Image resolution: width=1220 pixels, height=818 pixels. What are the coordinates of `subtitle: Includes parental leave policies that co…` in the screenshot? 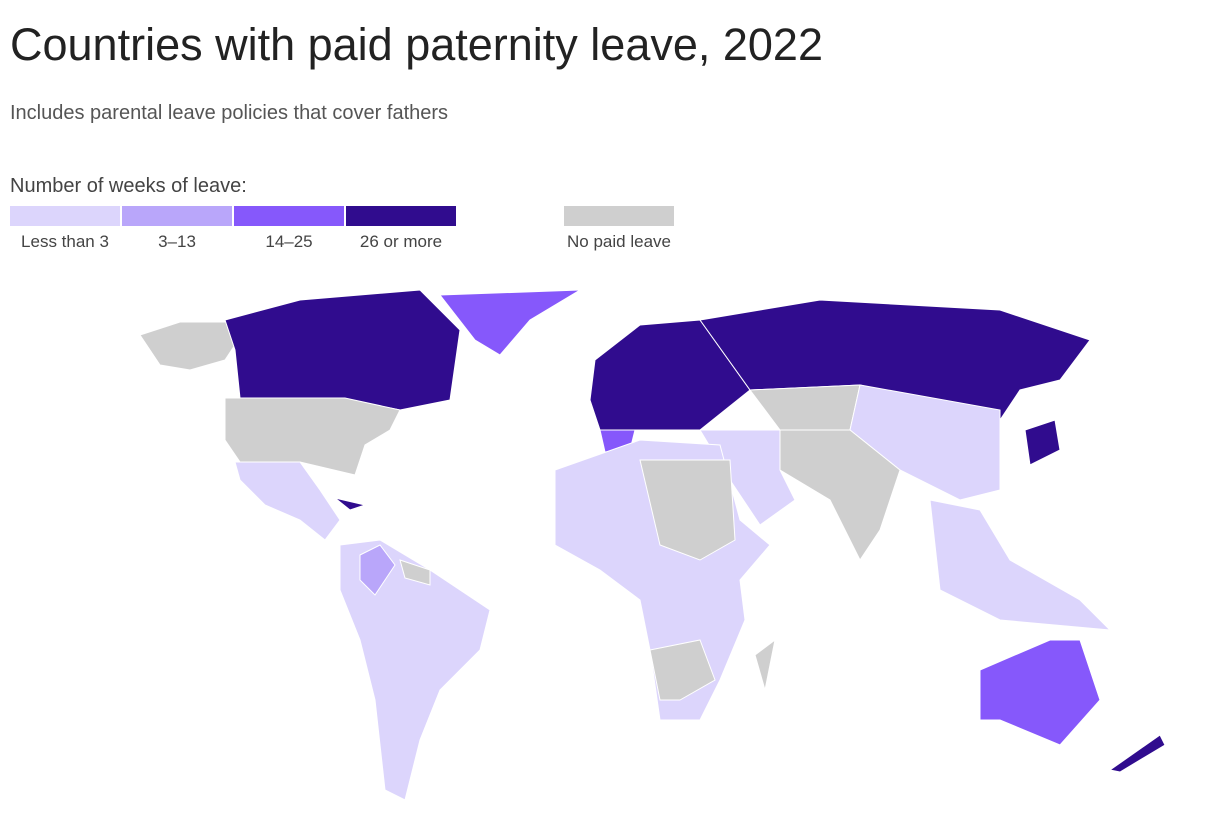 It's located at (229, 113).